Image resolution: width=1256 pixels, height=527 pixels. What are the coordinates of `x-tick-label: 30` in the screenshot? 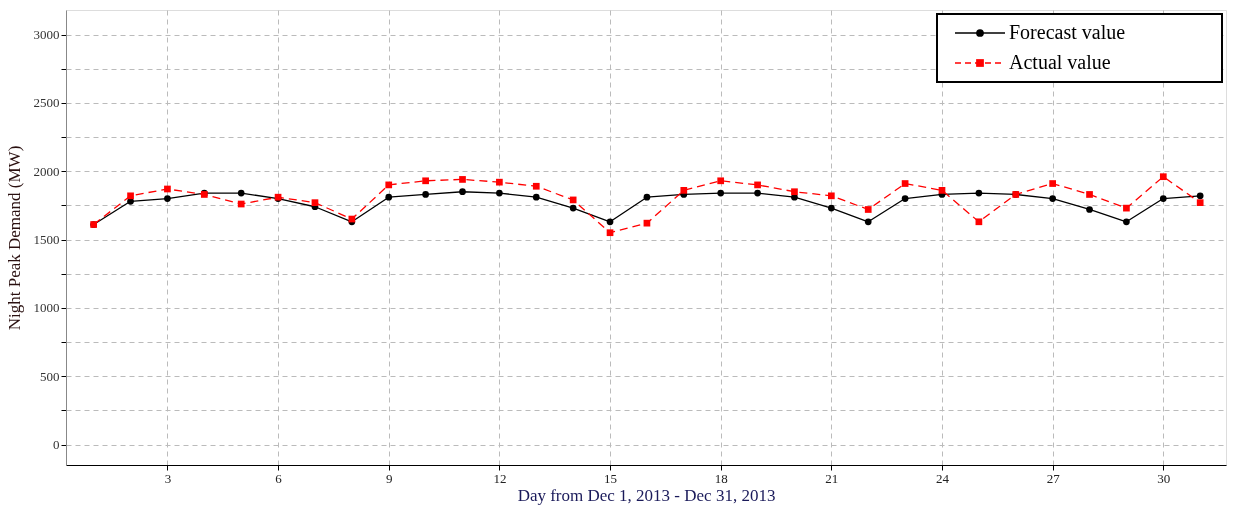 It's located at (1164, 478).